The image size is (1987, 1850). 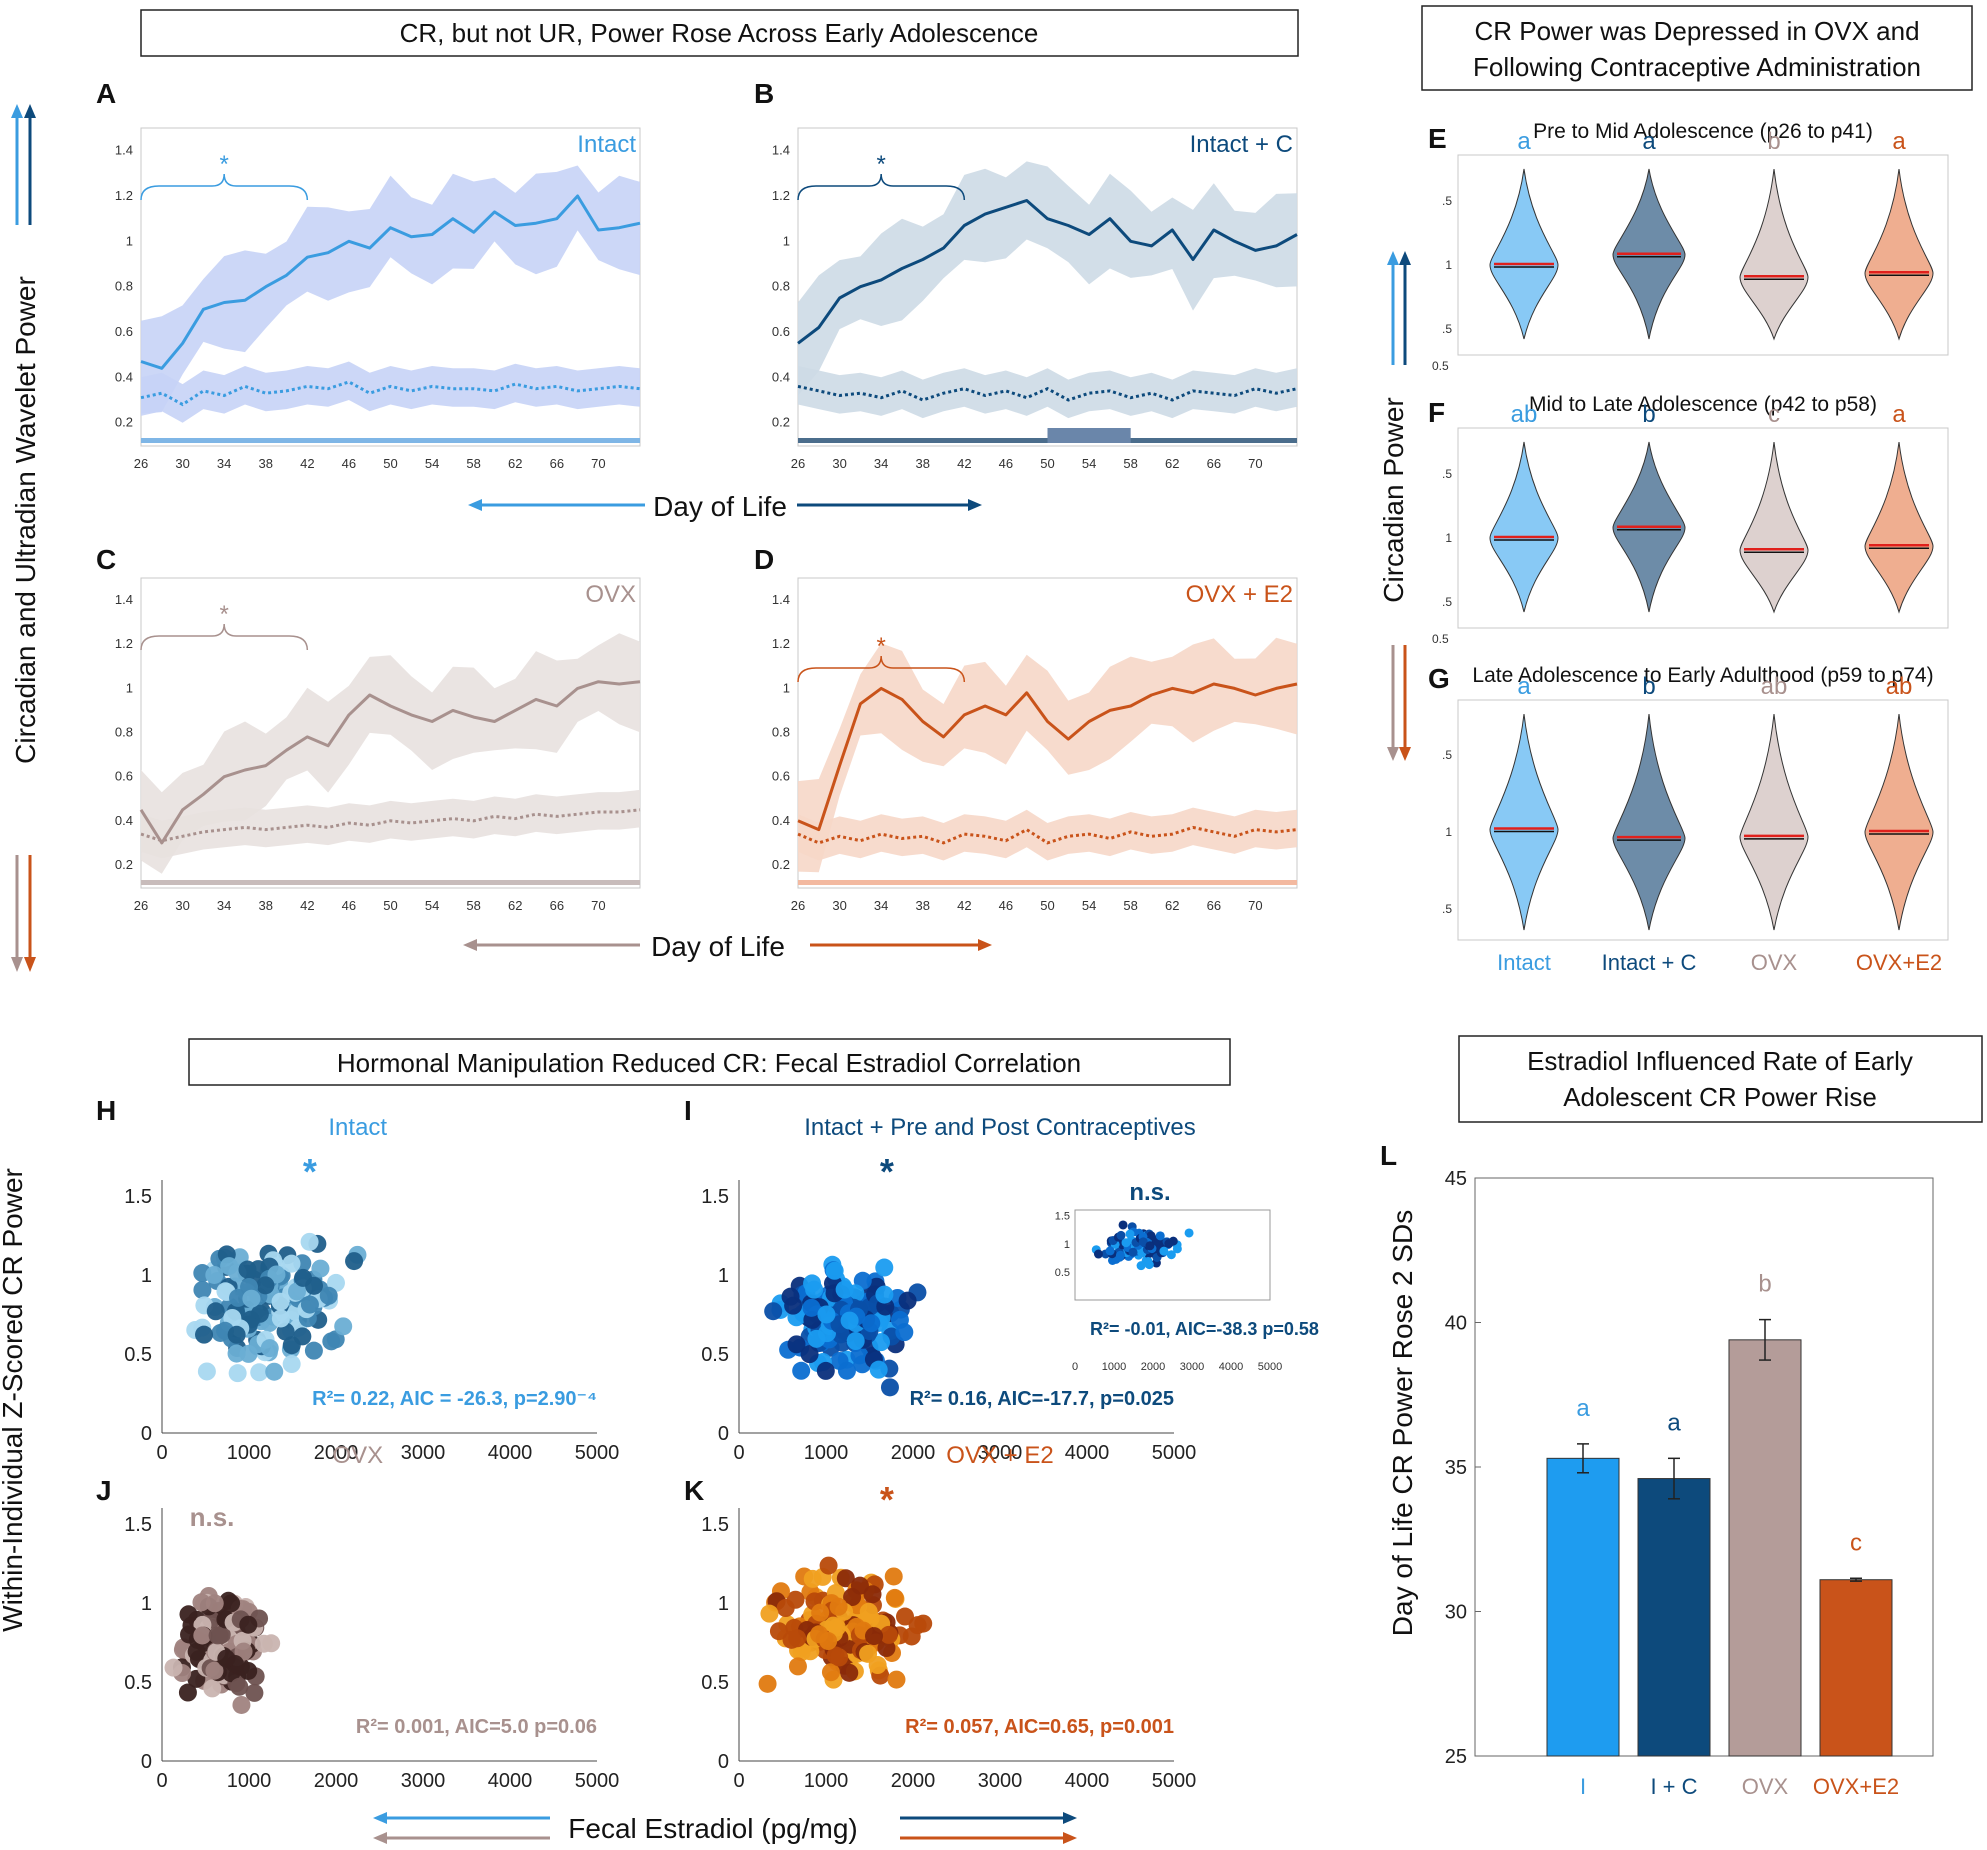 I want to click on x-tick-label: 70, so click(x=1255, y=905).